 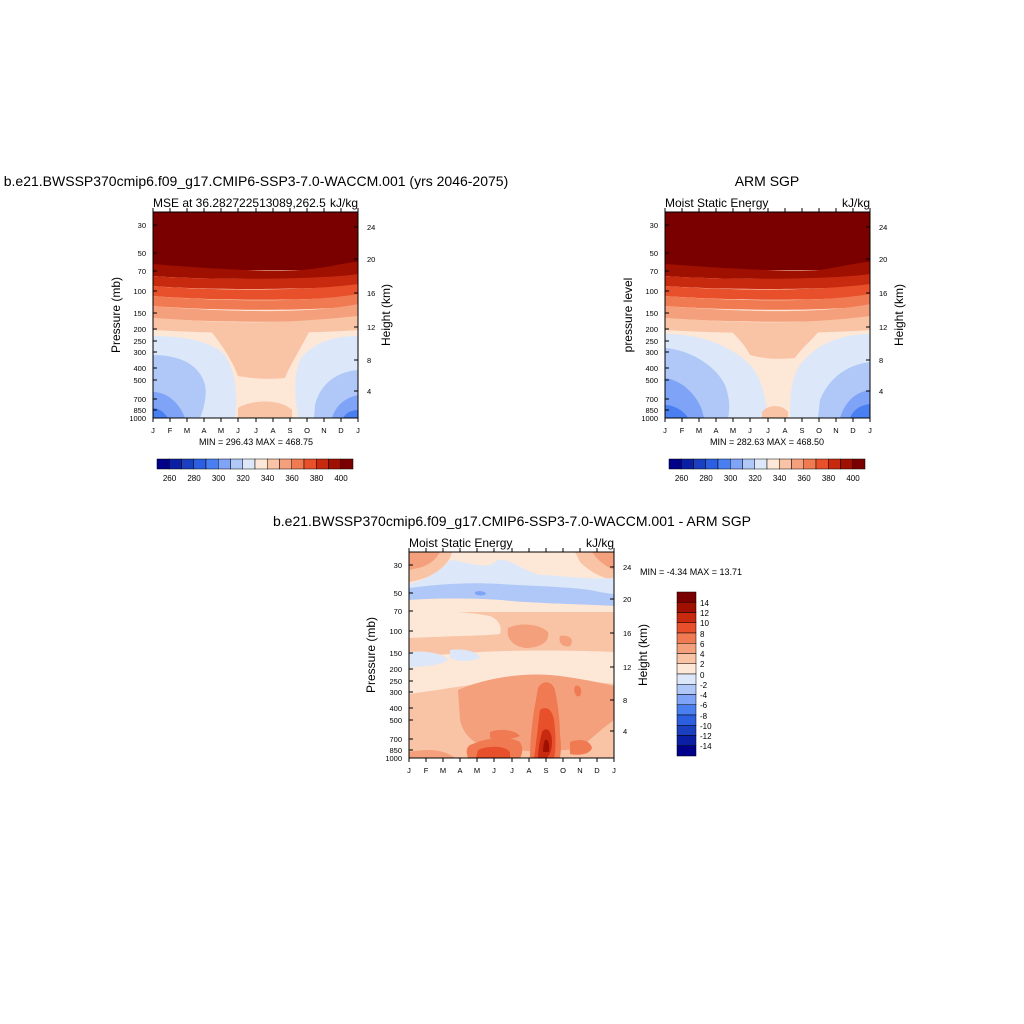 I want to click on panel-c-min-max: MIN = -4.34 MAX = 13.71, so click(x=691, y=572).